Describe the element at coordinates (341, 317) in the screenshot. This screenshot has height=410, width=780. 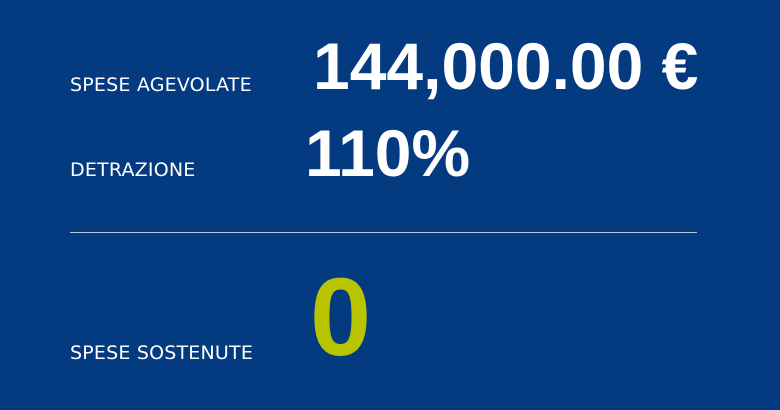
I see `spese-sostenute-value: 0` at that location.